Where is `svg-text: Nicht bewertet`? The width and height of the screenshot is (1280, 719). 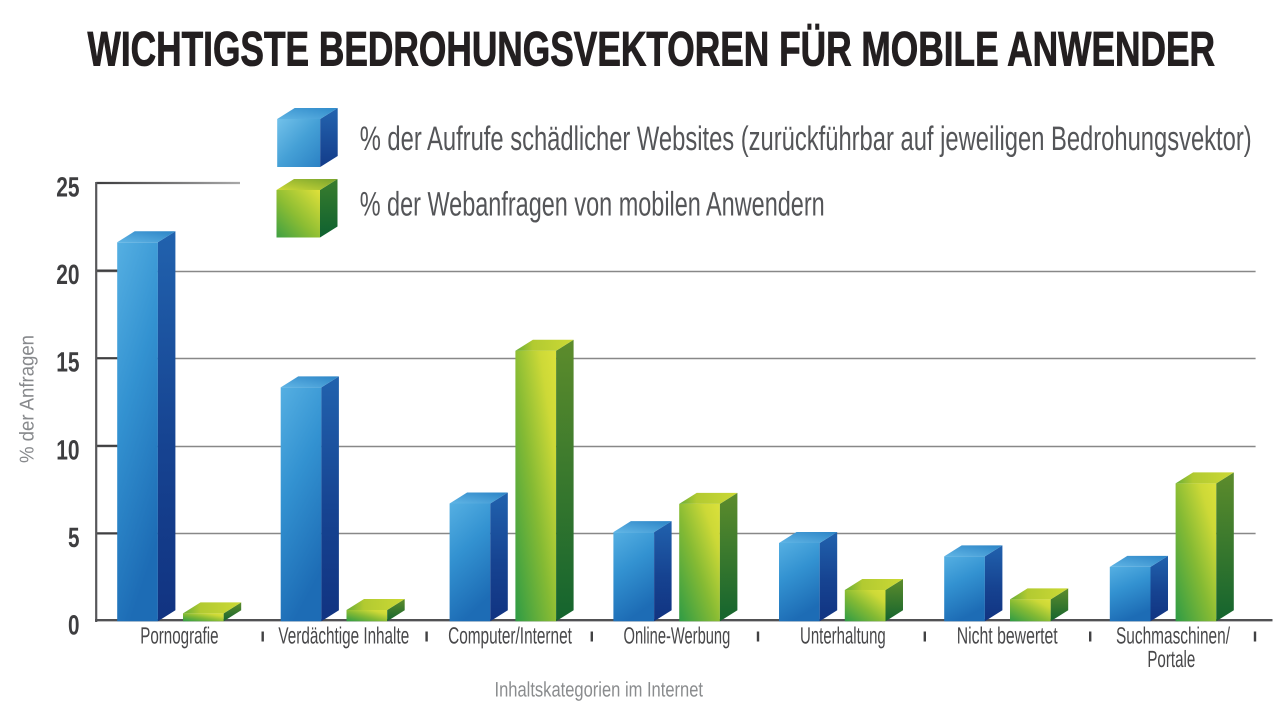
svg-text: Nicht bewertet is located at coordinates (1007, 636).